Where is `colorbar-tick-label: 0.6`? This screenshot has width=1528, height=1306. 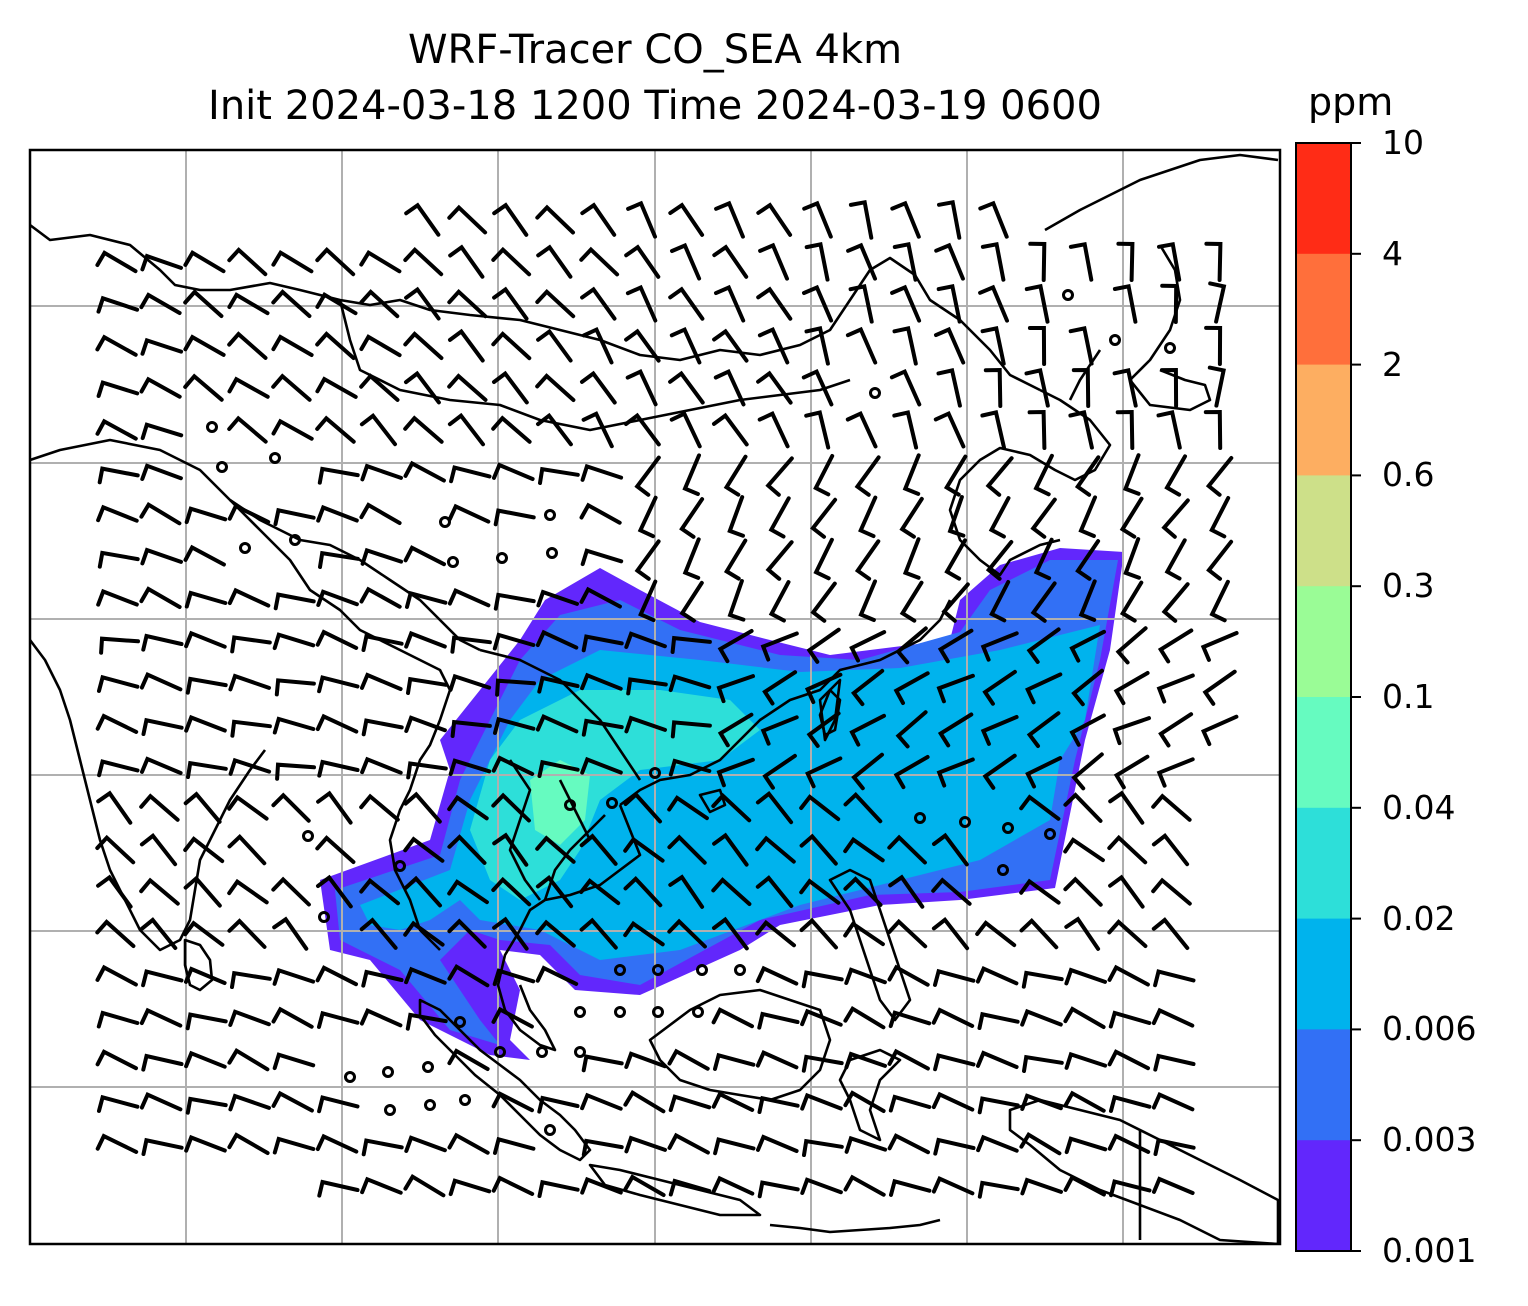
colorbar-tick-label: 0.6 is located at coordinates (1408, 475).